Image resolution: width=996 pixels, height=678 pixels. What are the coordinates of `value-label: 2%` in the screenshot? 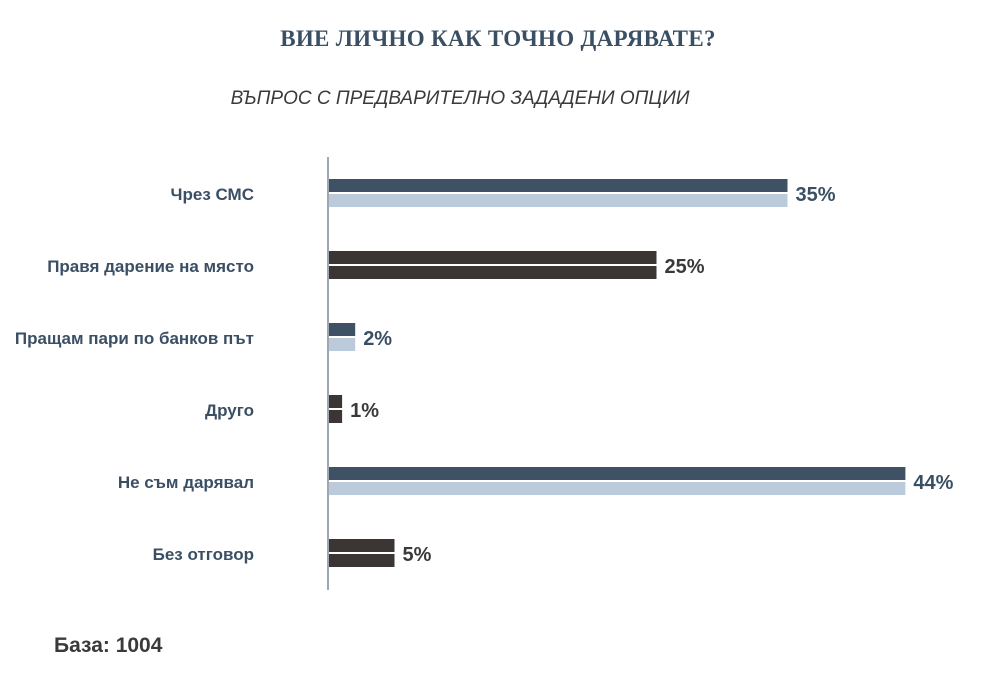 It's located at (377, 339).